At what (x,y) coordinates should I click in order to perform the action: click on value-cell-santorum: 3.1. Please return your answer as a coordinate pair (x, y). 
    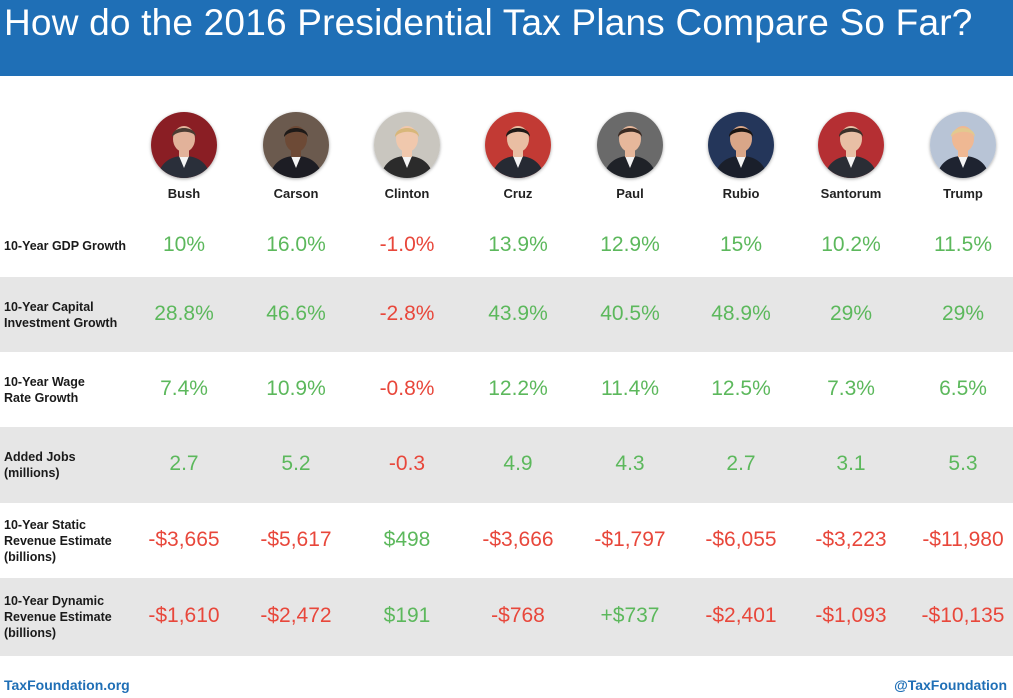
    Looking at the image, I should click on (851, 463).